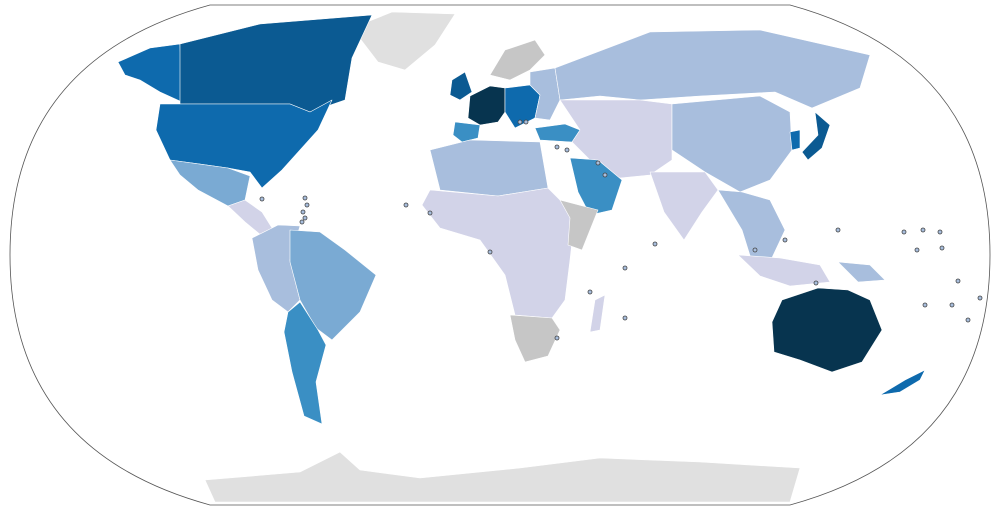  I want to click on region-australia, so click(827, 330).